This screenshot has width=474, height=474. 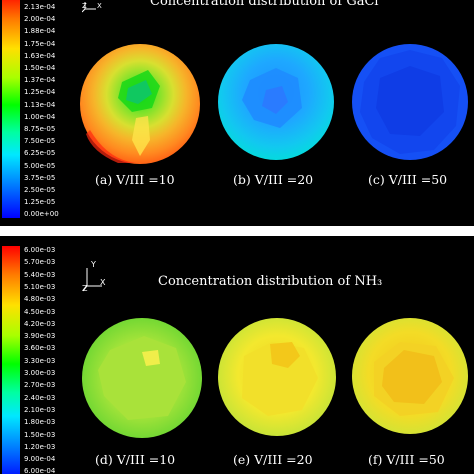 I want to click on colorbar-tick-label: 9.00e-04, so click(x=40, y=459).